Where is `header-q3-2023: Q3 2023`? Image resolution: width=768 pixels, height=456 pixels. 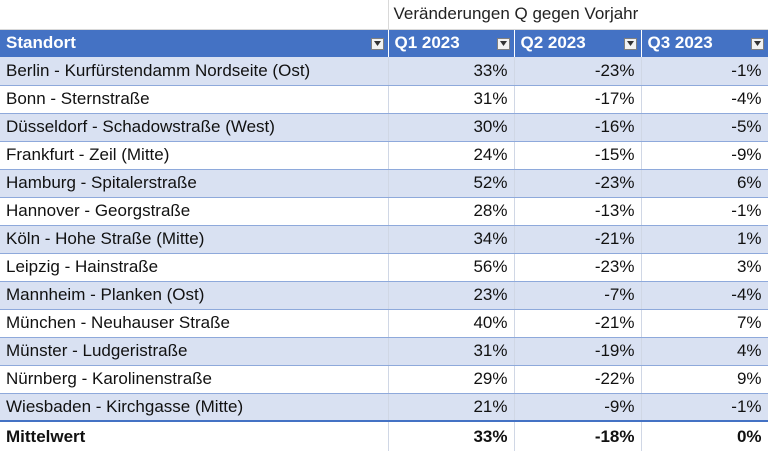
header-q3-2023: Q3 2023 is located at coordinates (704, 43).